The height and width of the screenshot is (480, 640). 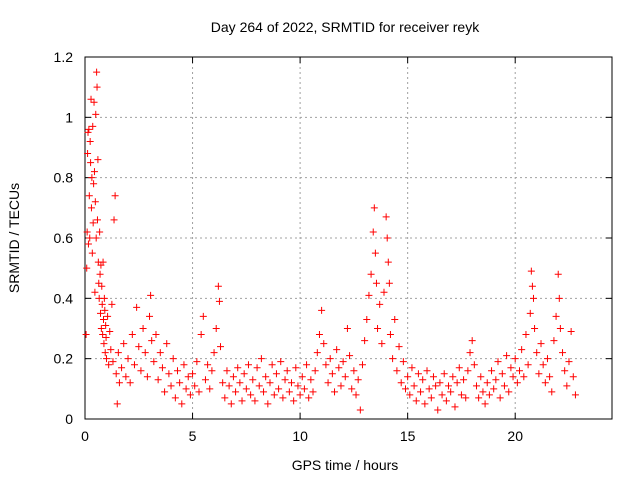 I want to click on y-tick-label: 0.4, so click(x=64, y=298).